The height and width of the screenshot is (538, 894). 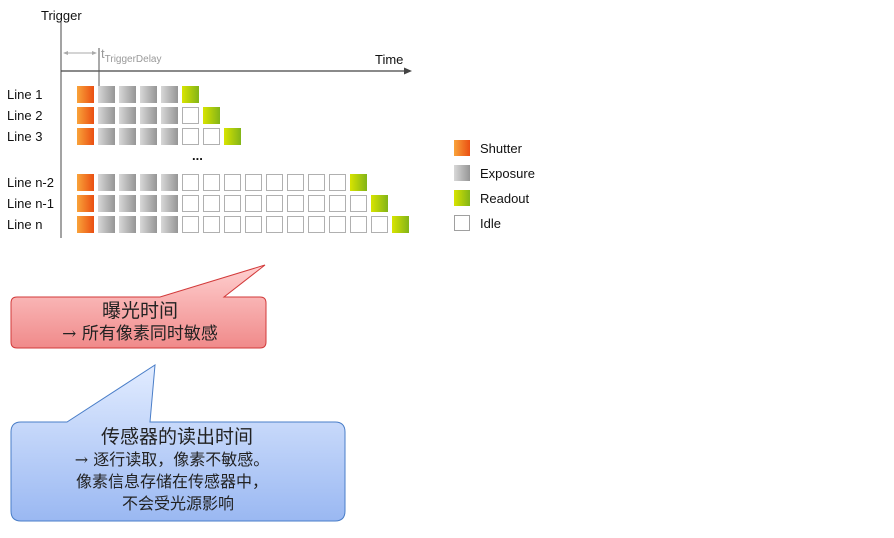 I want to click on legend-swatch-exposure, so click(x=462, y=173).